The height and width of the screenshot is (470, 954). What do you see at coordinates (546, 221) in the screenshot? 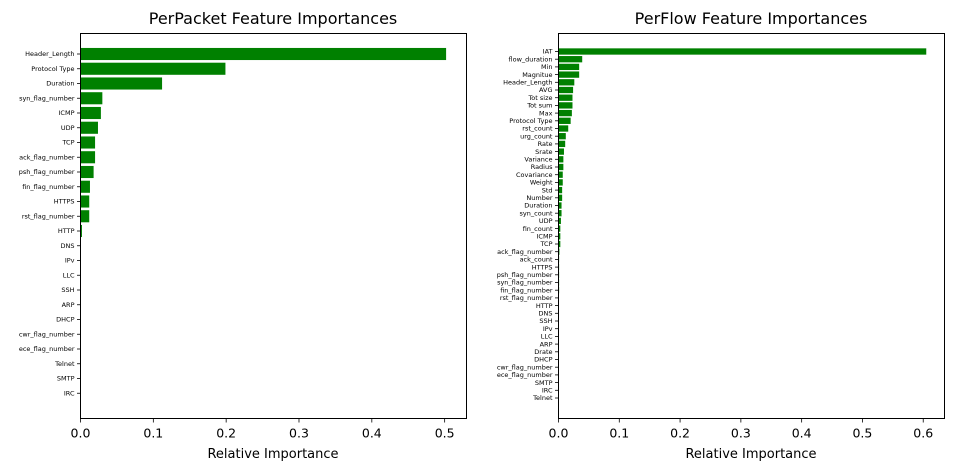
I see `y-tick-label: UDP` at bounding box center [546, 221].